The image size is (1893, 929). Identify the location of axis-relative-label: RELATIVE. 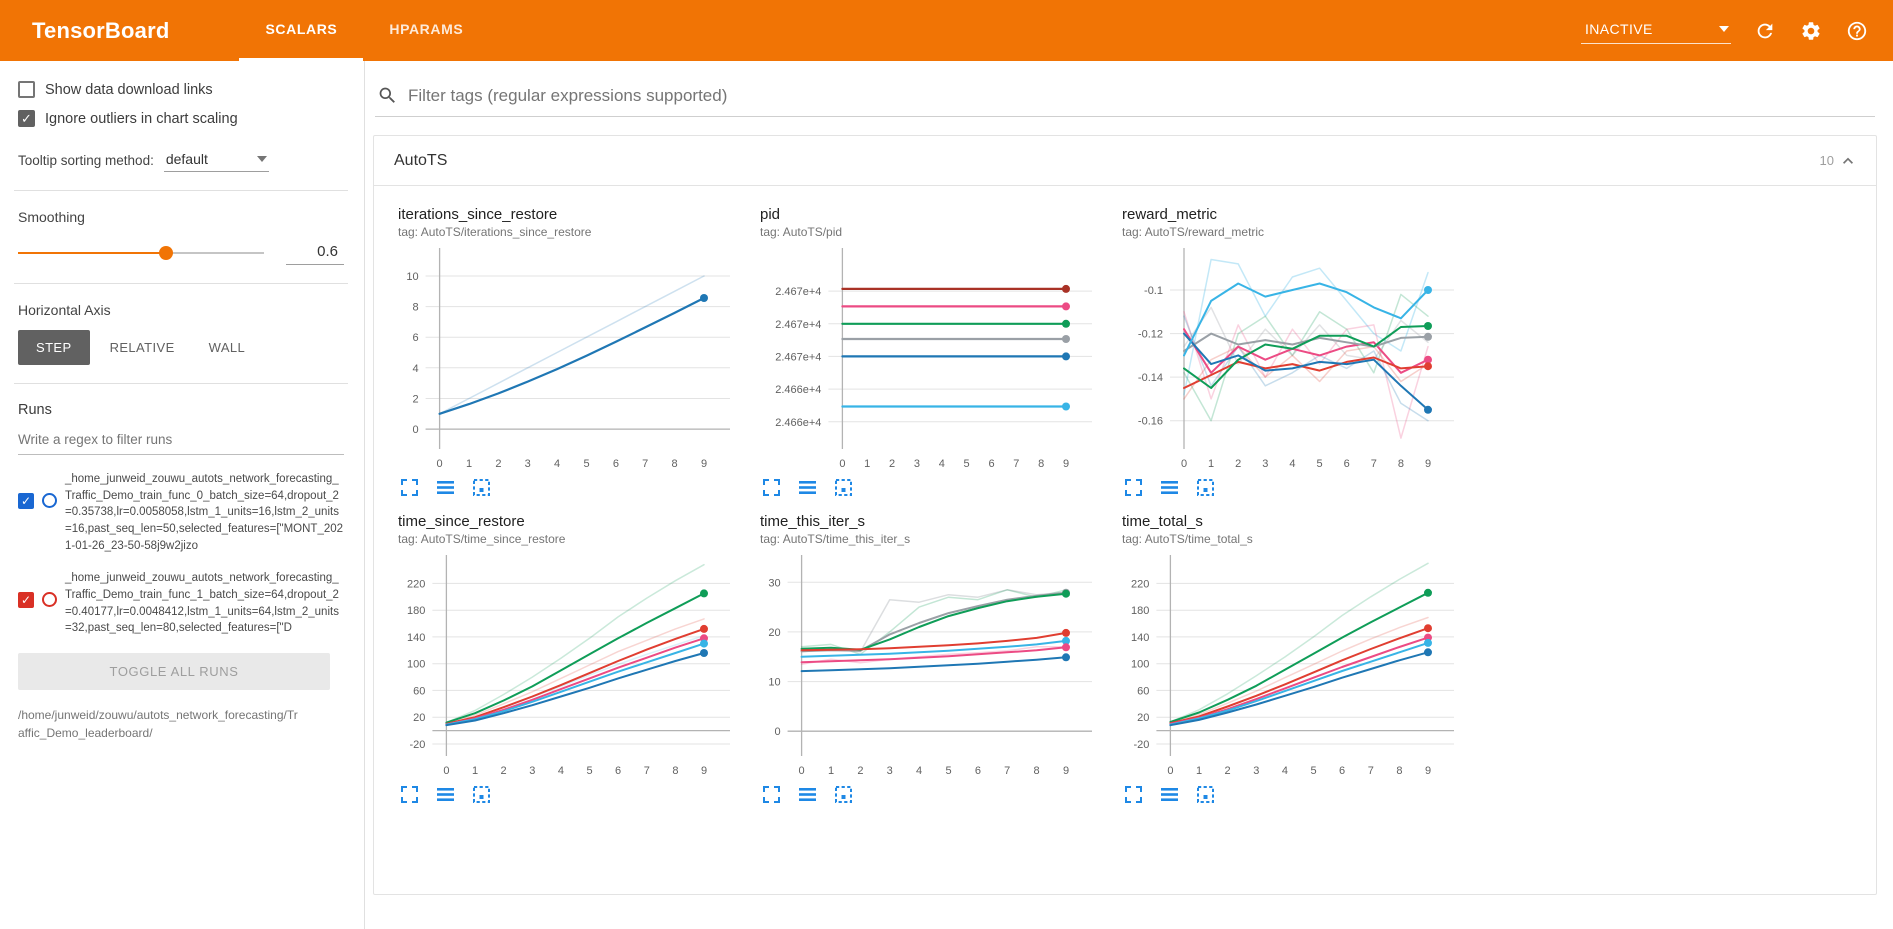
(142, 347).